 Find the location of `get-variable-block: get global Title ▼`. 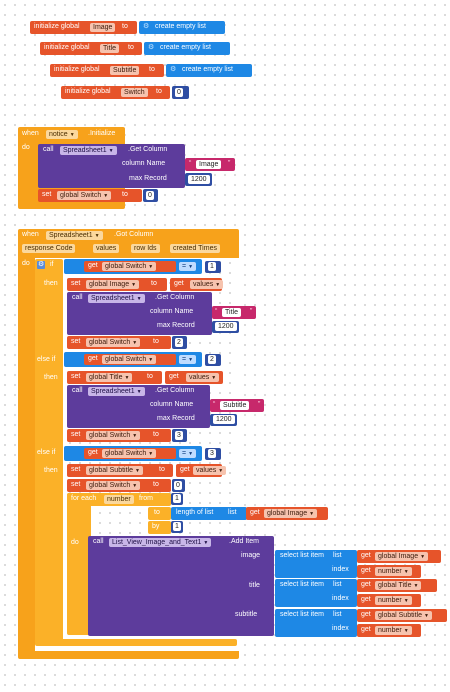

get-variable-block: get global Title ▼ is located at coordinates (397, 585).